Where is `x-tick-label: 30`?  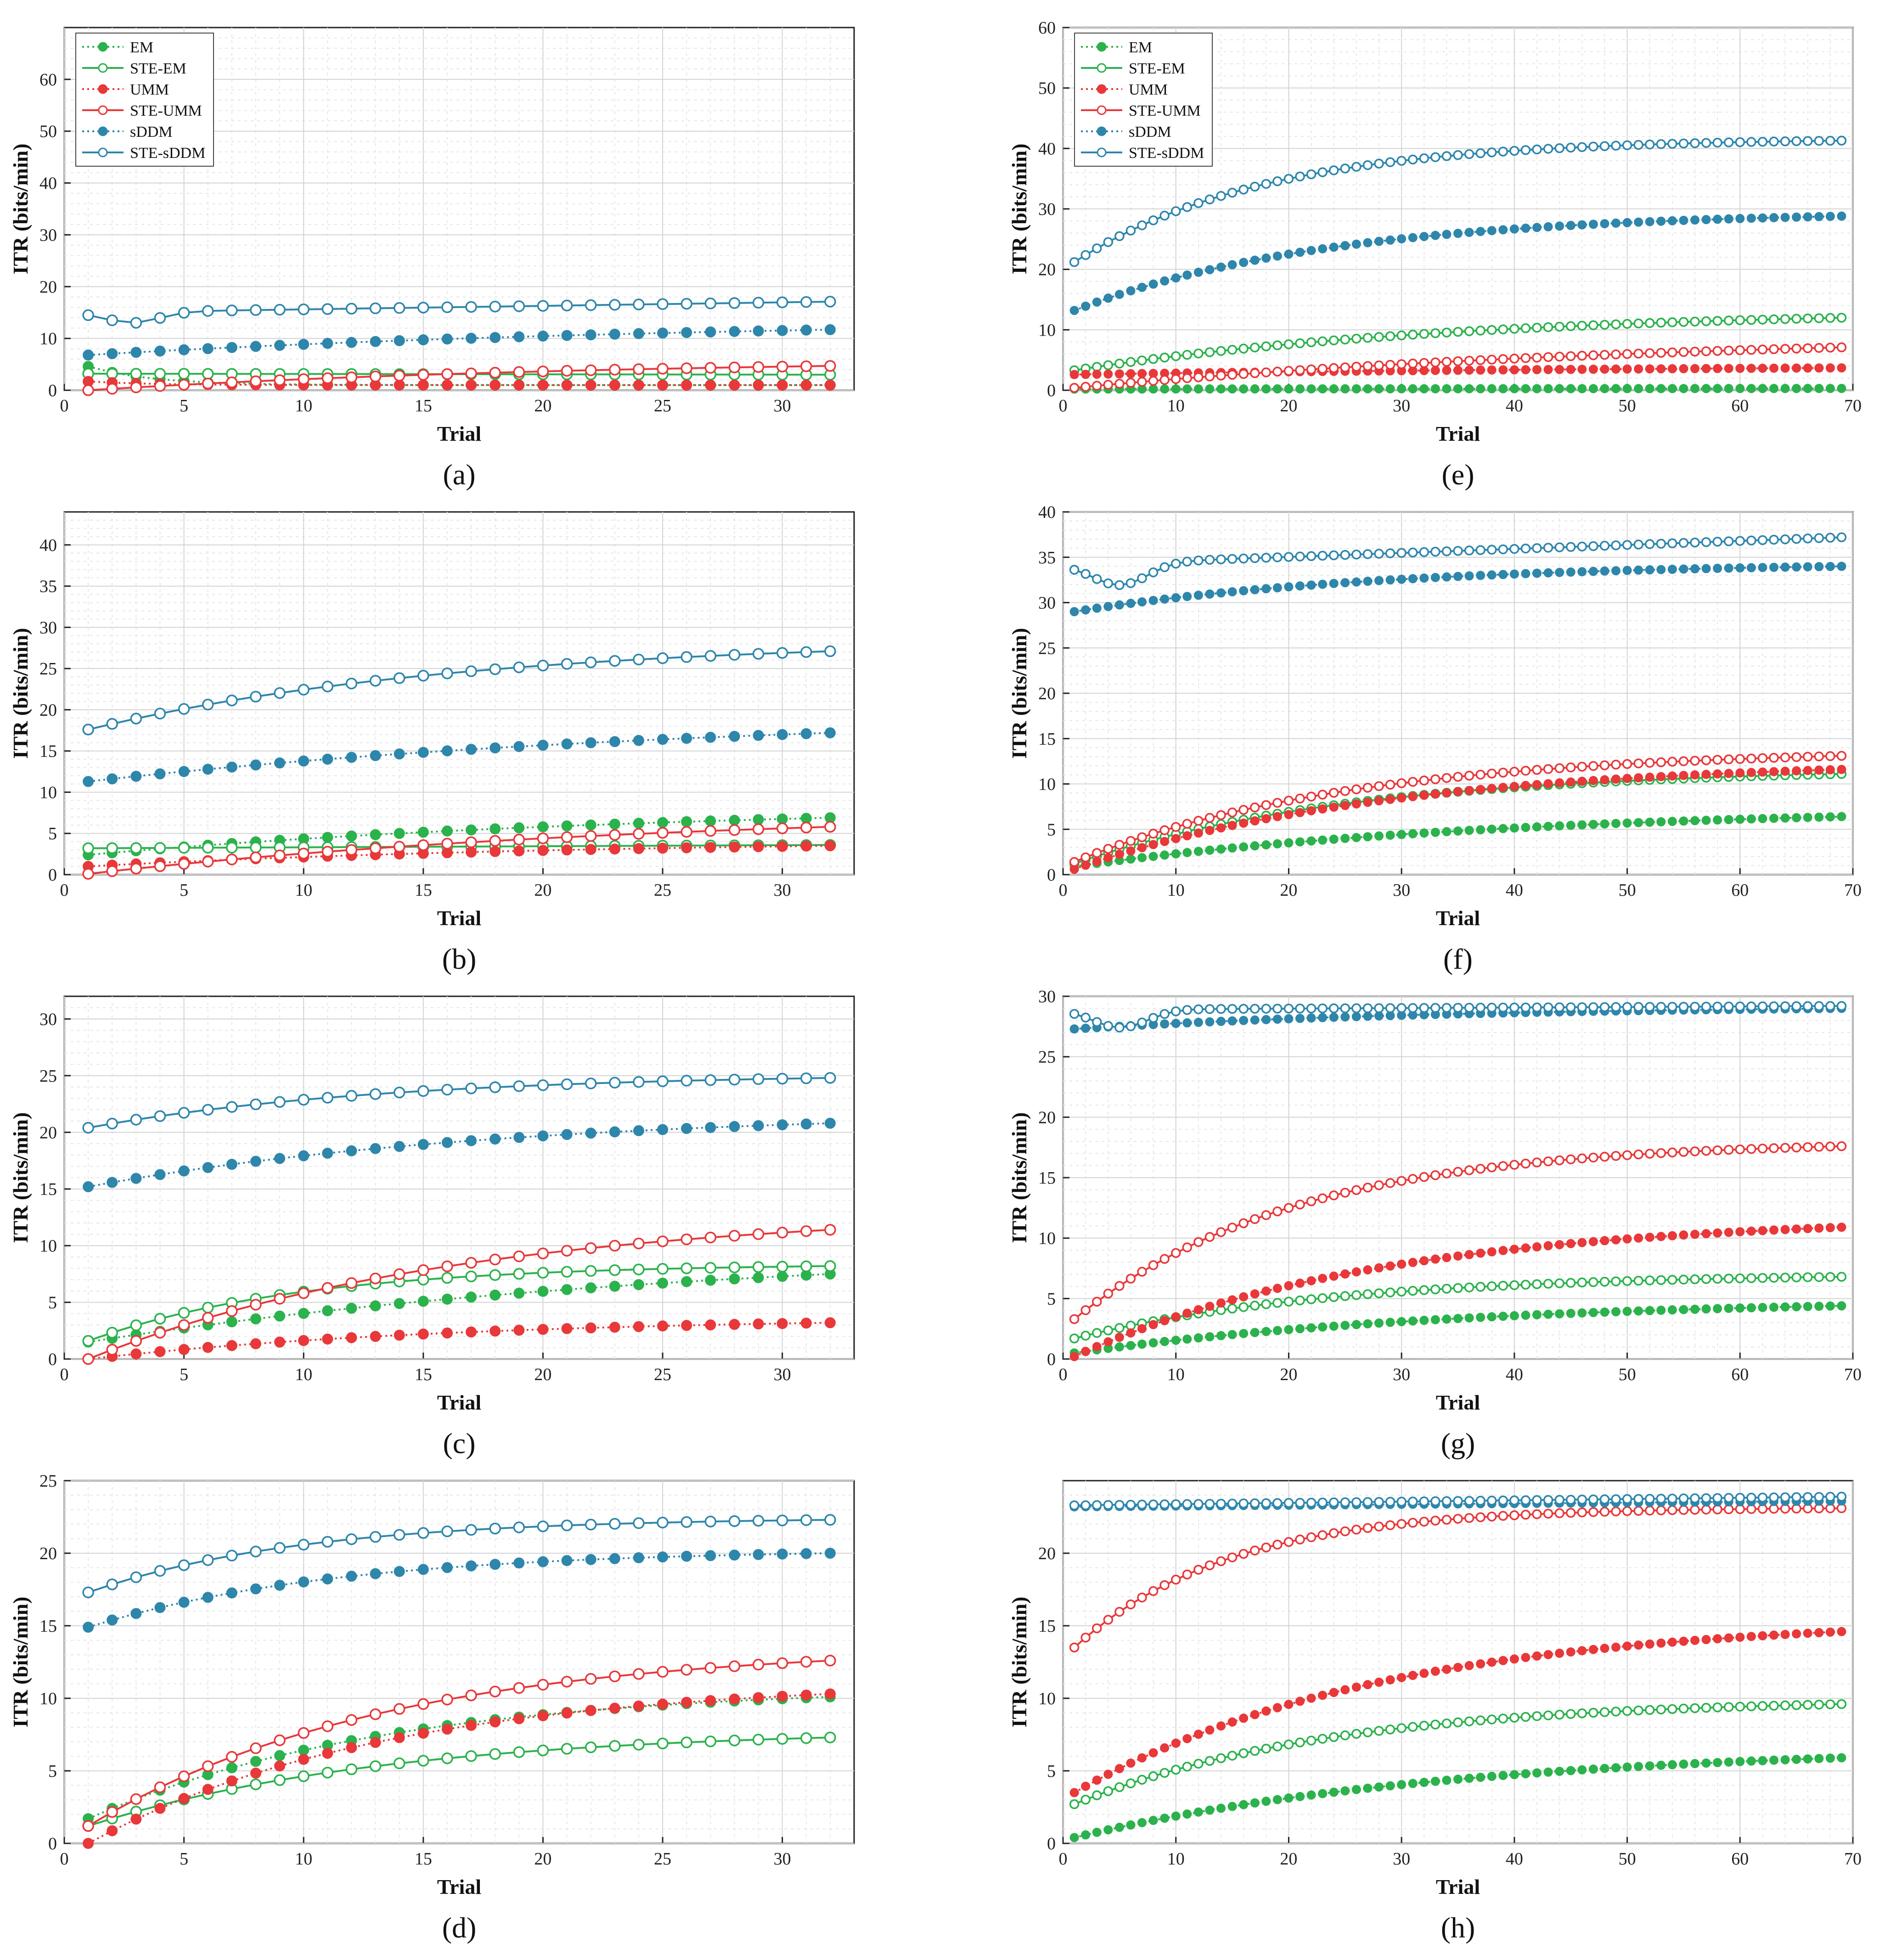
x-tick-label: 30 is located at coordinates (1401, 406).